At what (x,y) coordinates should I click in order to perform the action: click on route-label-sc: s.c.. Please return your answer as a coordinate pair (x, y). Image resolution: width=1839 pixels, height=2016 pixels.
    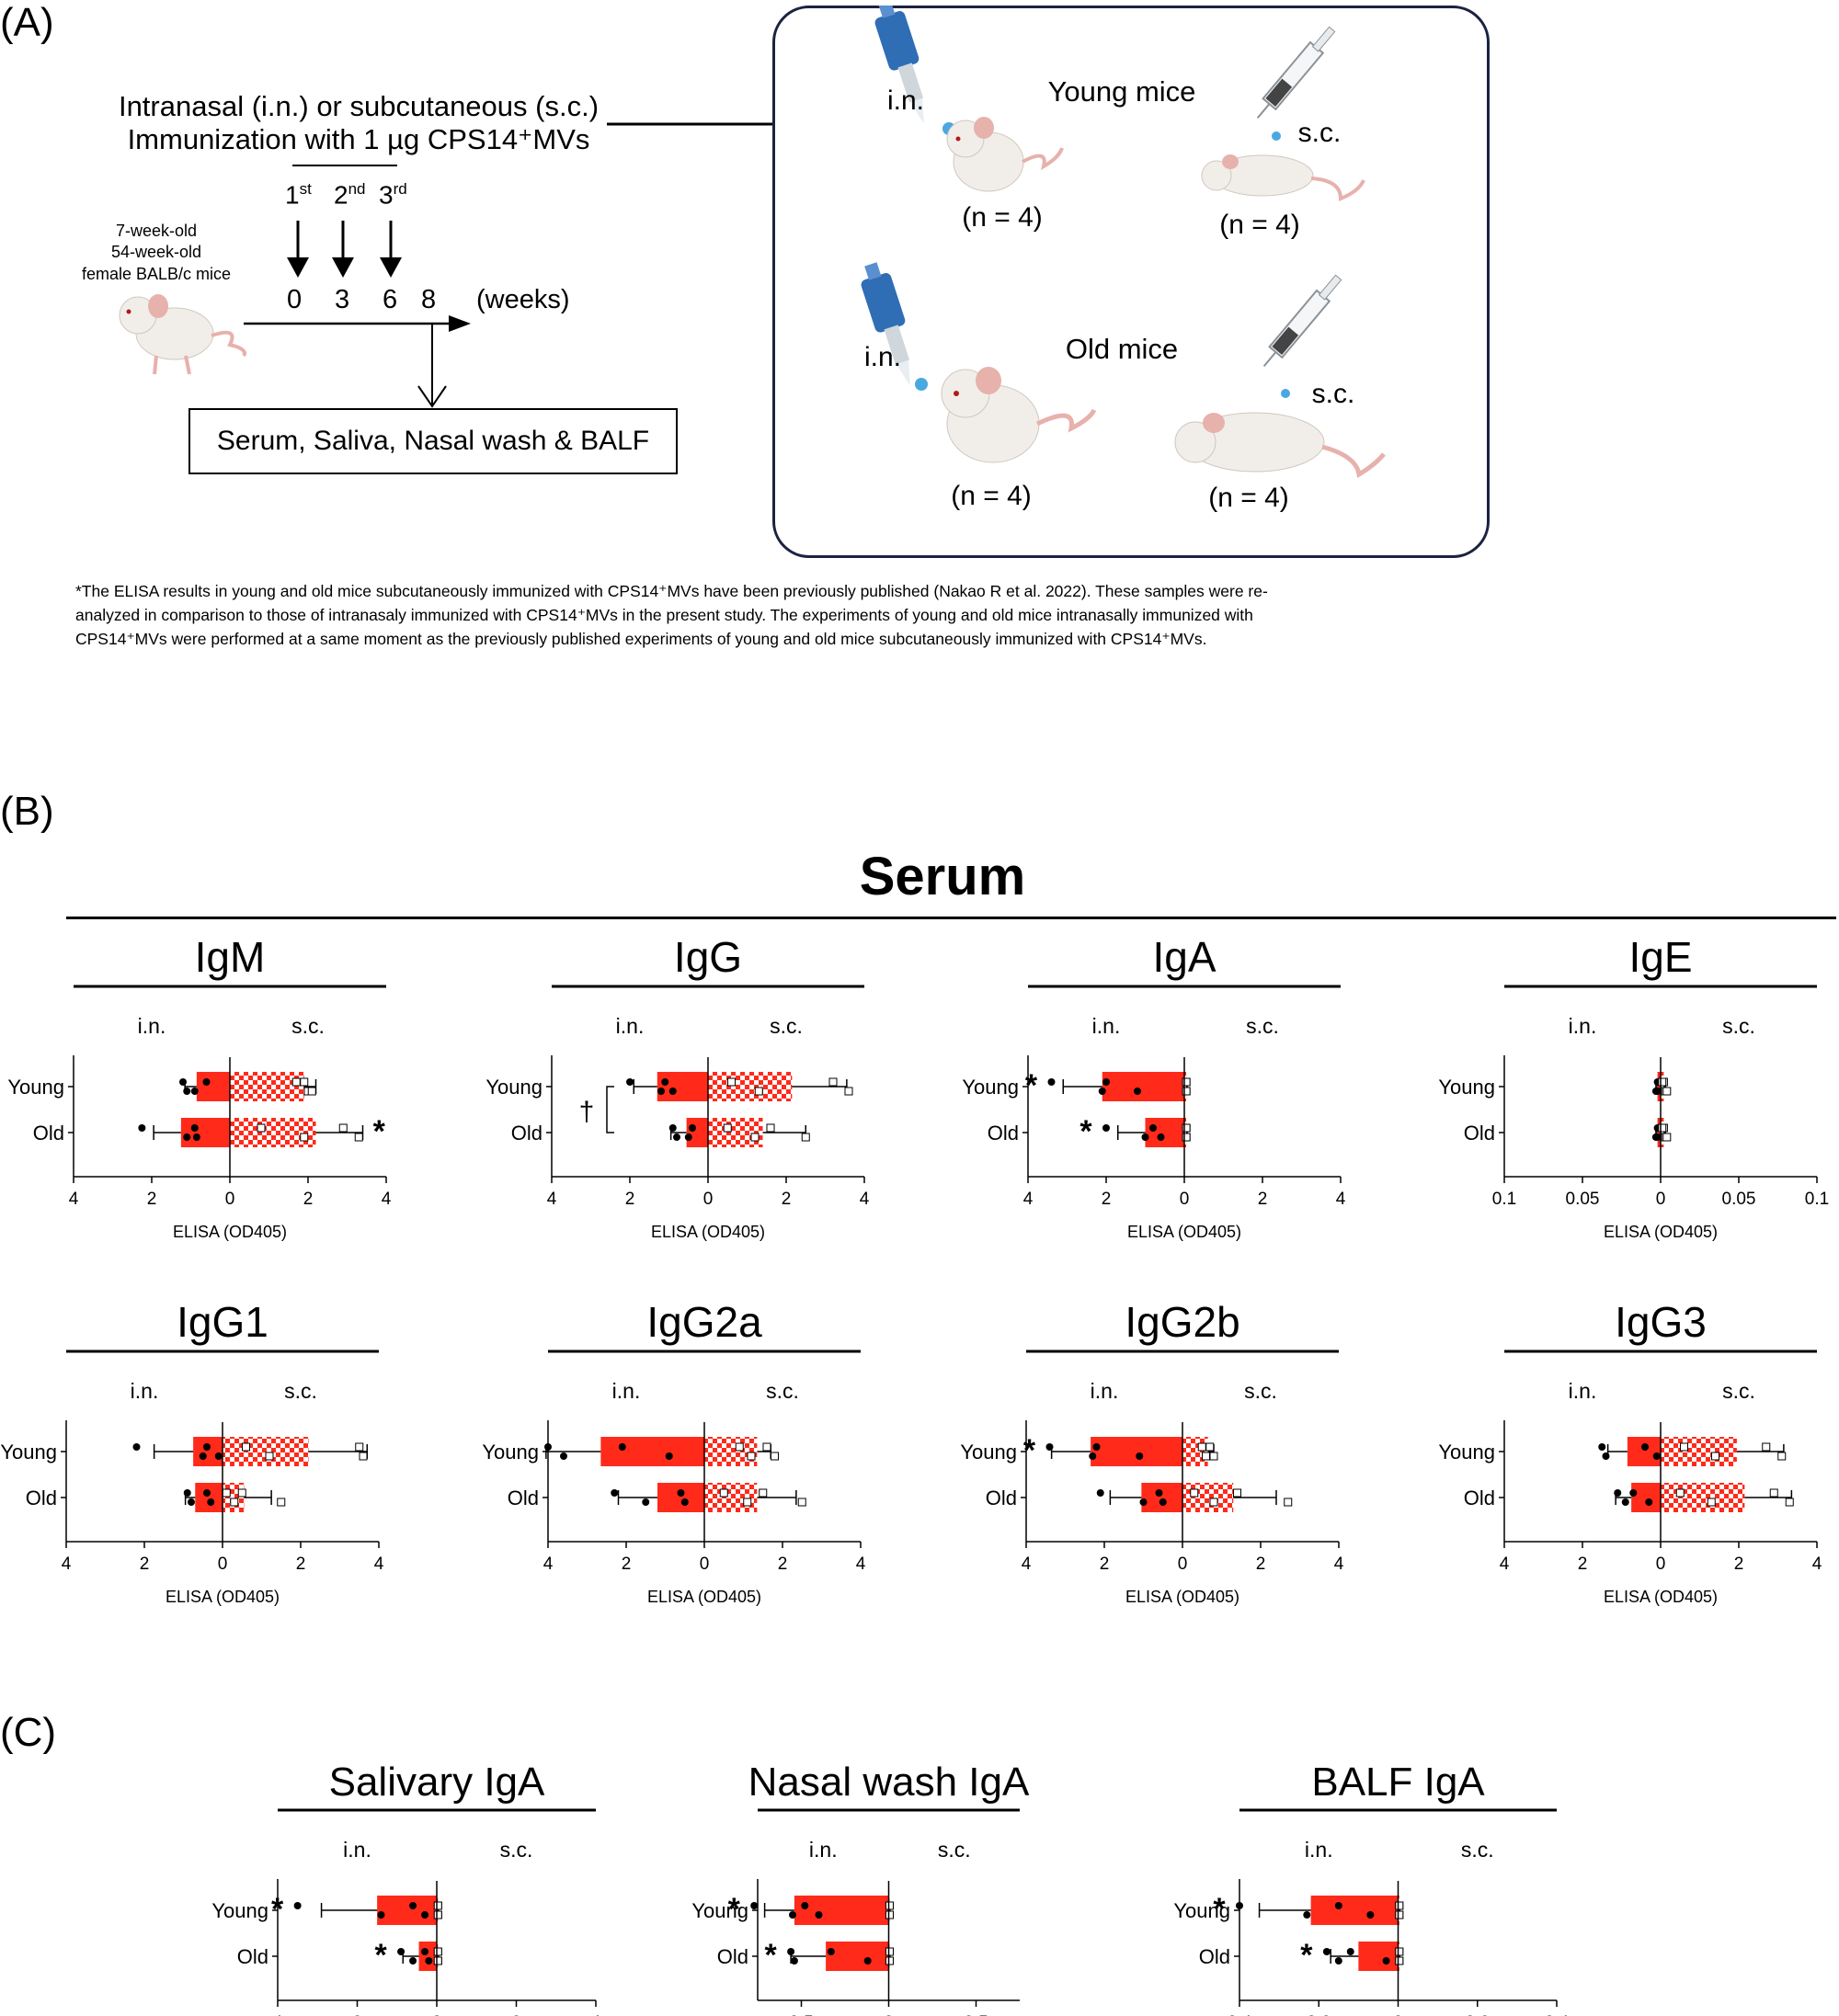
    Looking at the image, I should click on (1333, 394).